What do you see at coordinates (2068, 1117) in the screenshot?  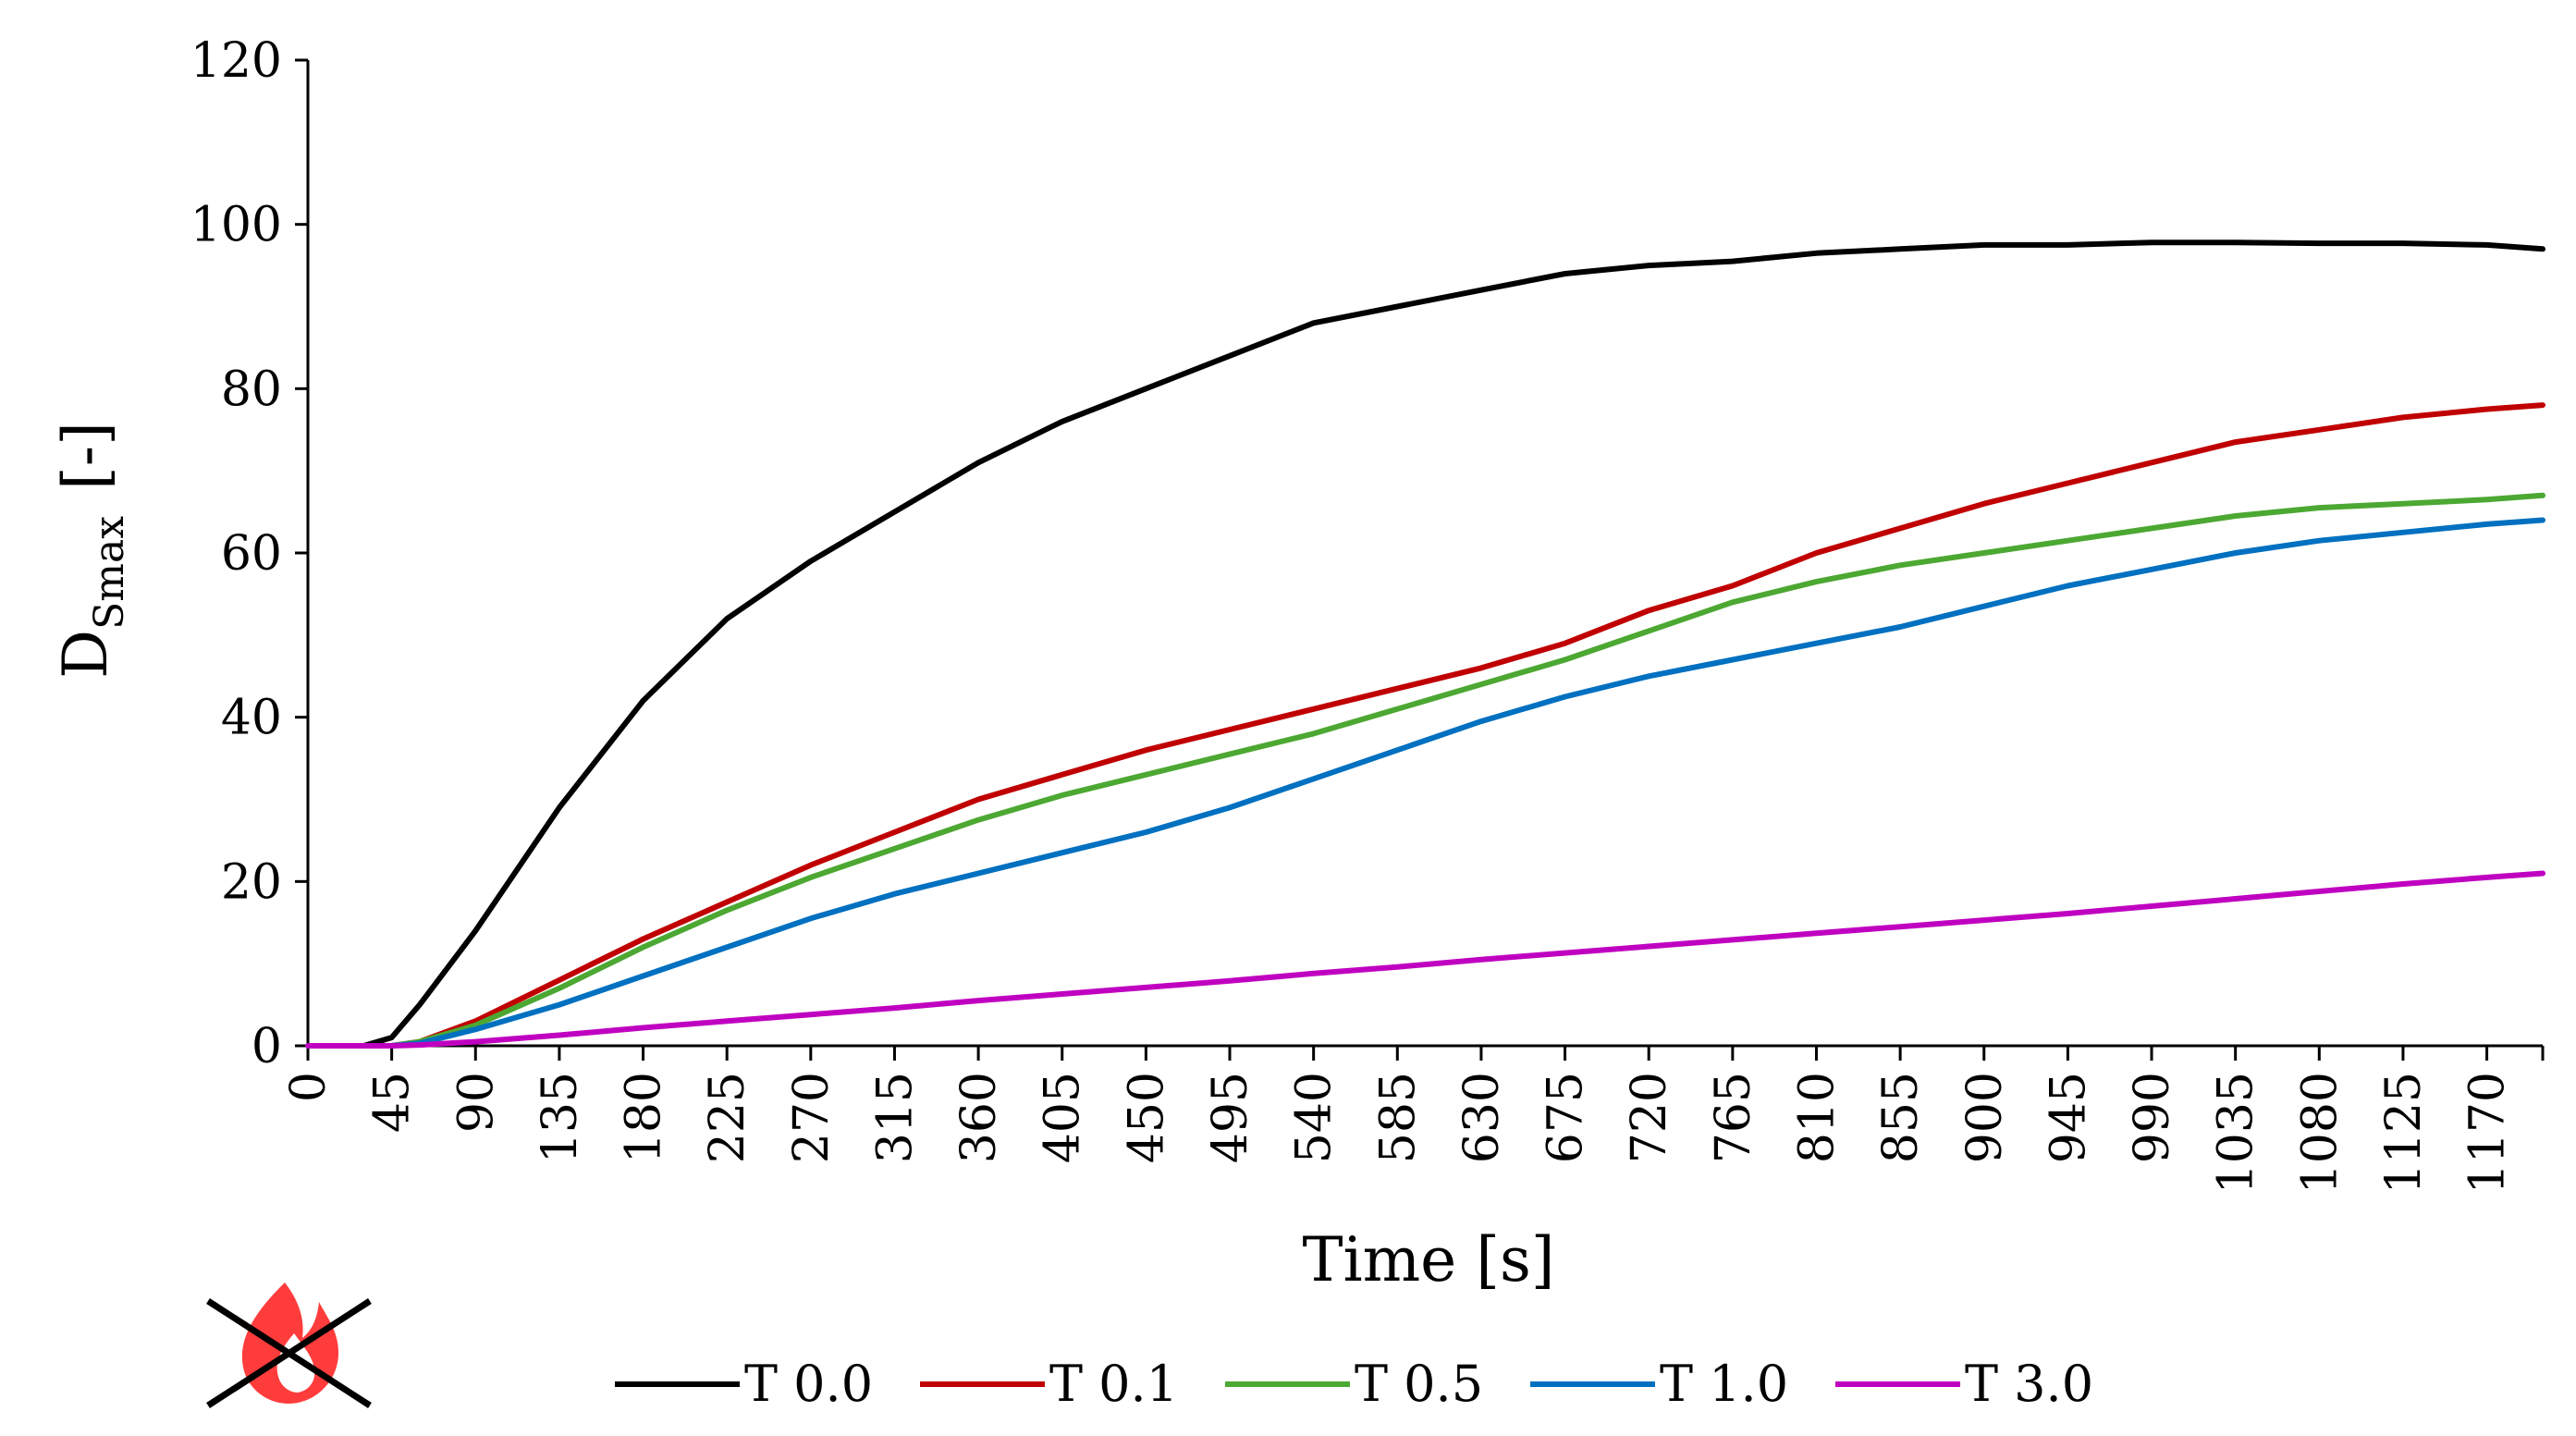 I see `x-tick-label: 945` at bounding box center [2068, 1117].